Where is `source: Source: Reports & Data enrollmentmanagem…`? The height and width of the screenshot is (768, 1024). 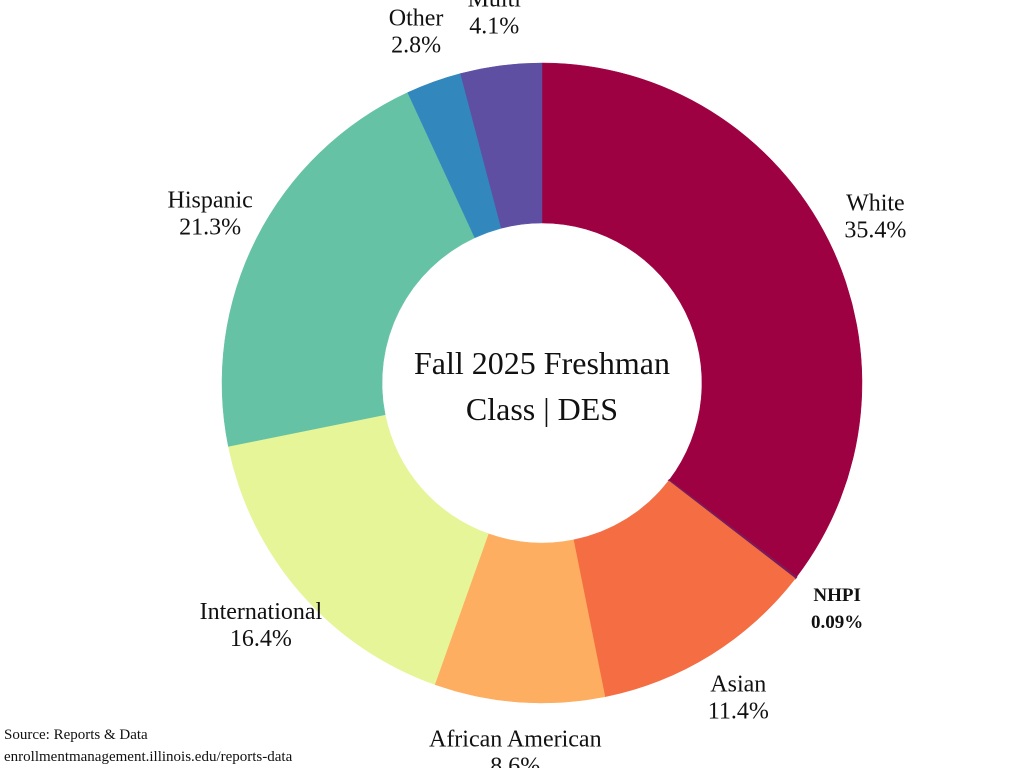 source: Source: Reports & Data enrollmentmanagem… is located at coordinates (148, 746).